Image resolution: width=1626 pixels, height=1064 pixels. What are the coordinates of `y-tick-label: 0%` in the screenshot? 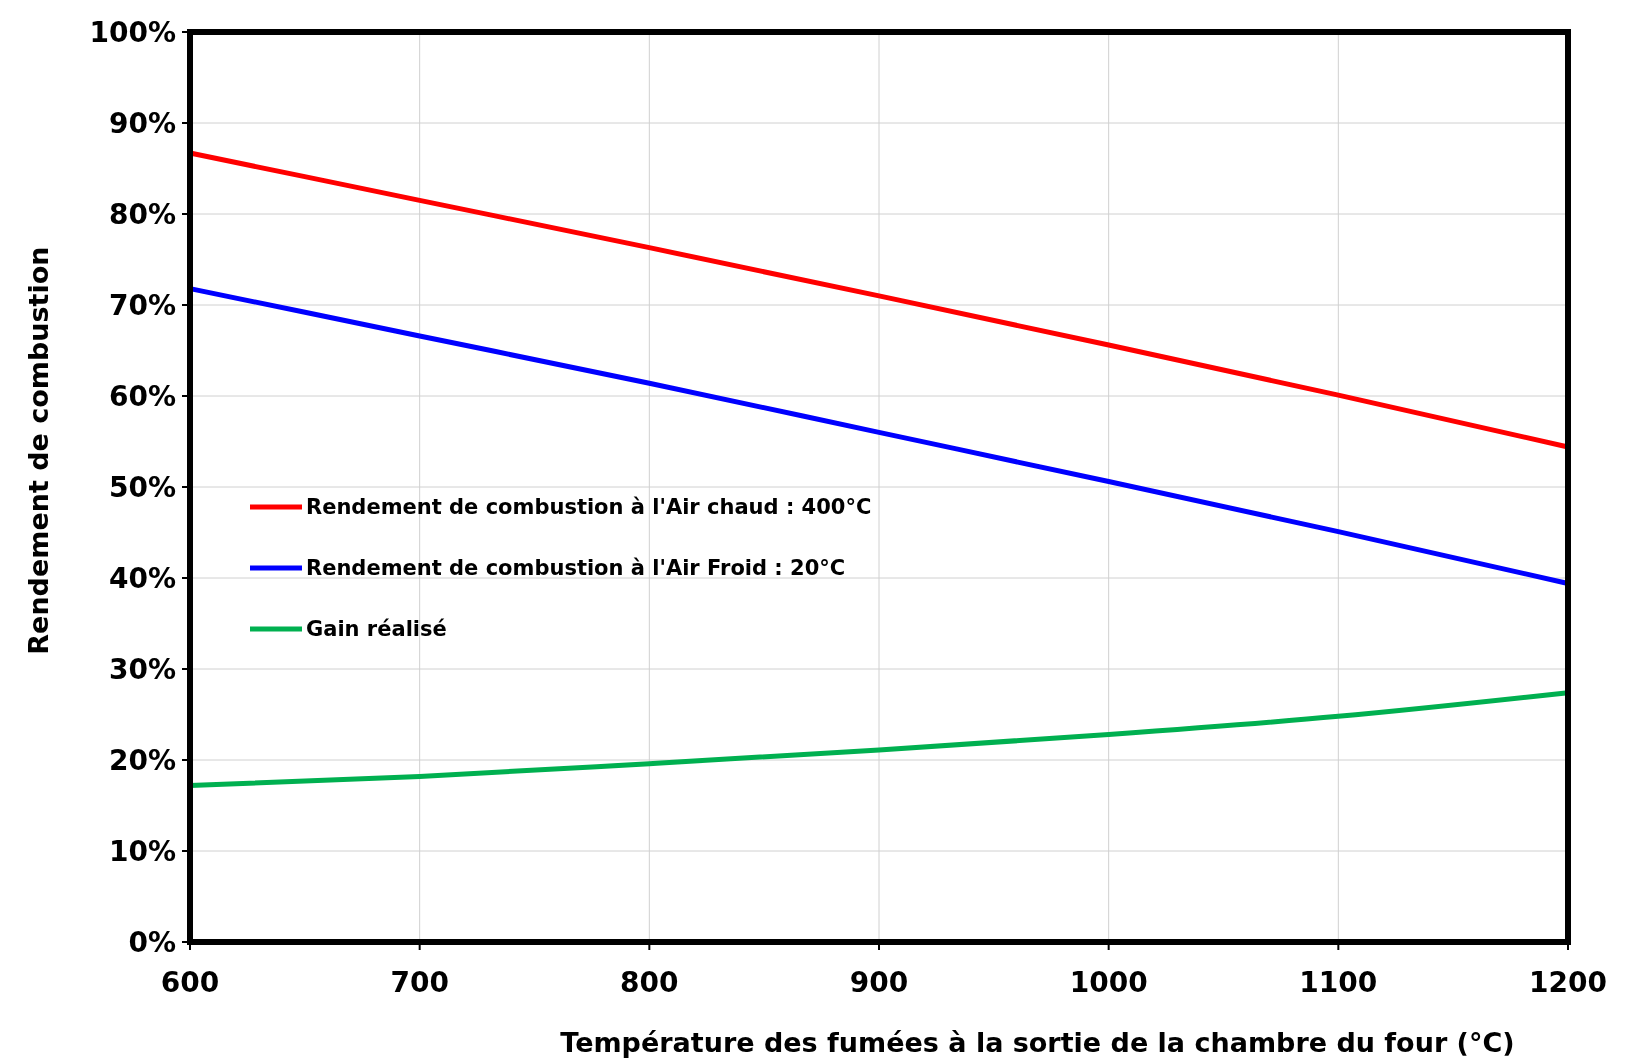 It's located at (152, 942).